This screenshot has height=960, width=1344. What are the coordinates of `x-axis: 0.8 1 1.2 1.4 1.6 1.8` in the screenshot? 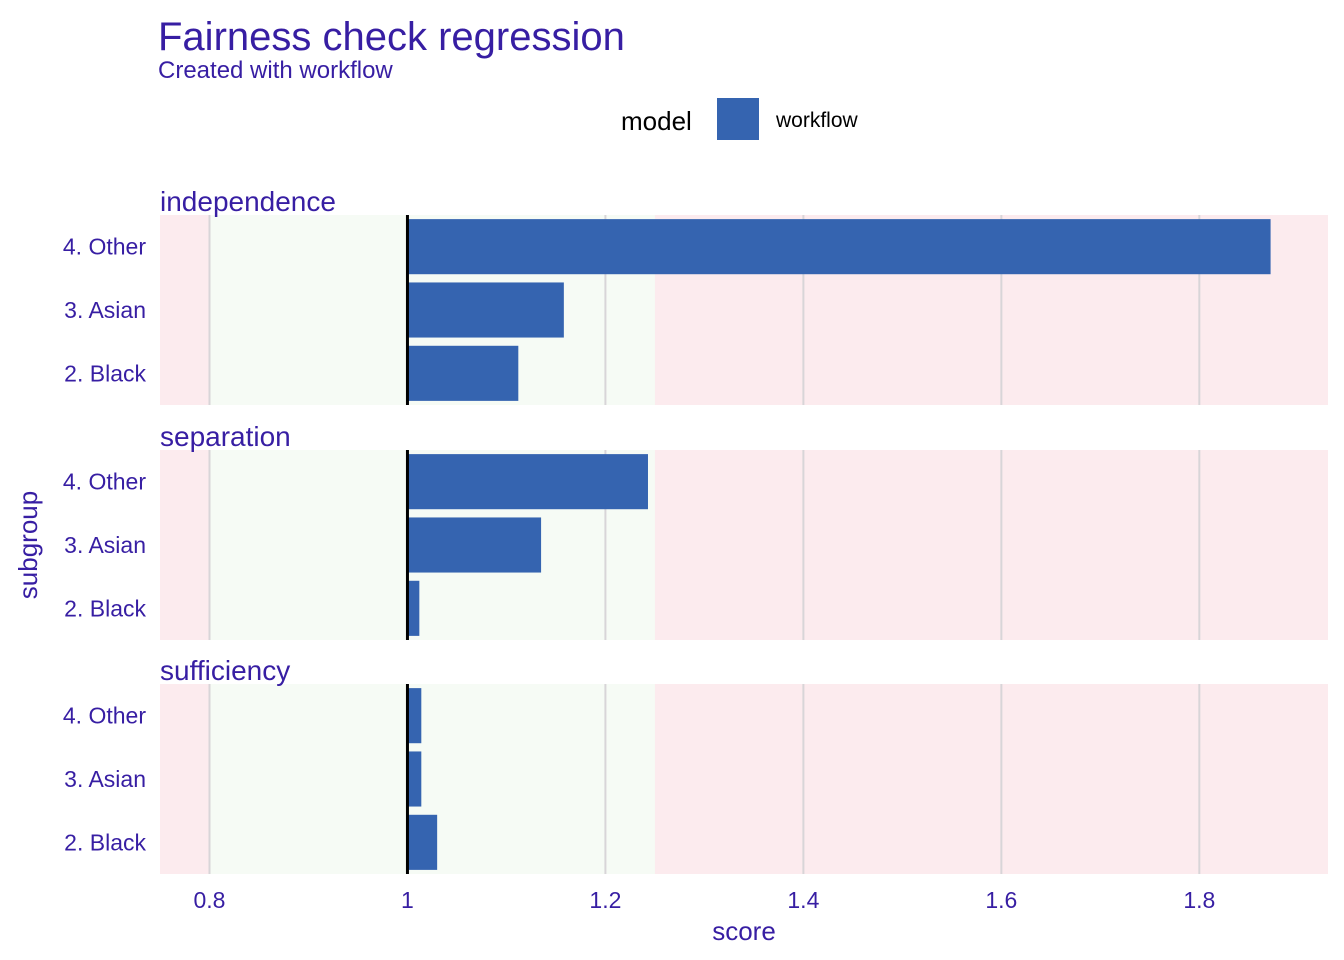 It's located at (704, 900).